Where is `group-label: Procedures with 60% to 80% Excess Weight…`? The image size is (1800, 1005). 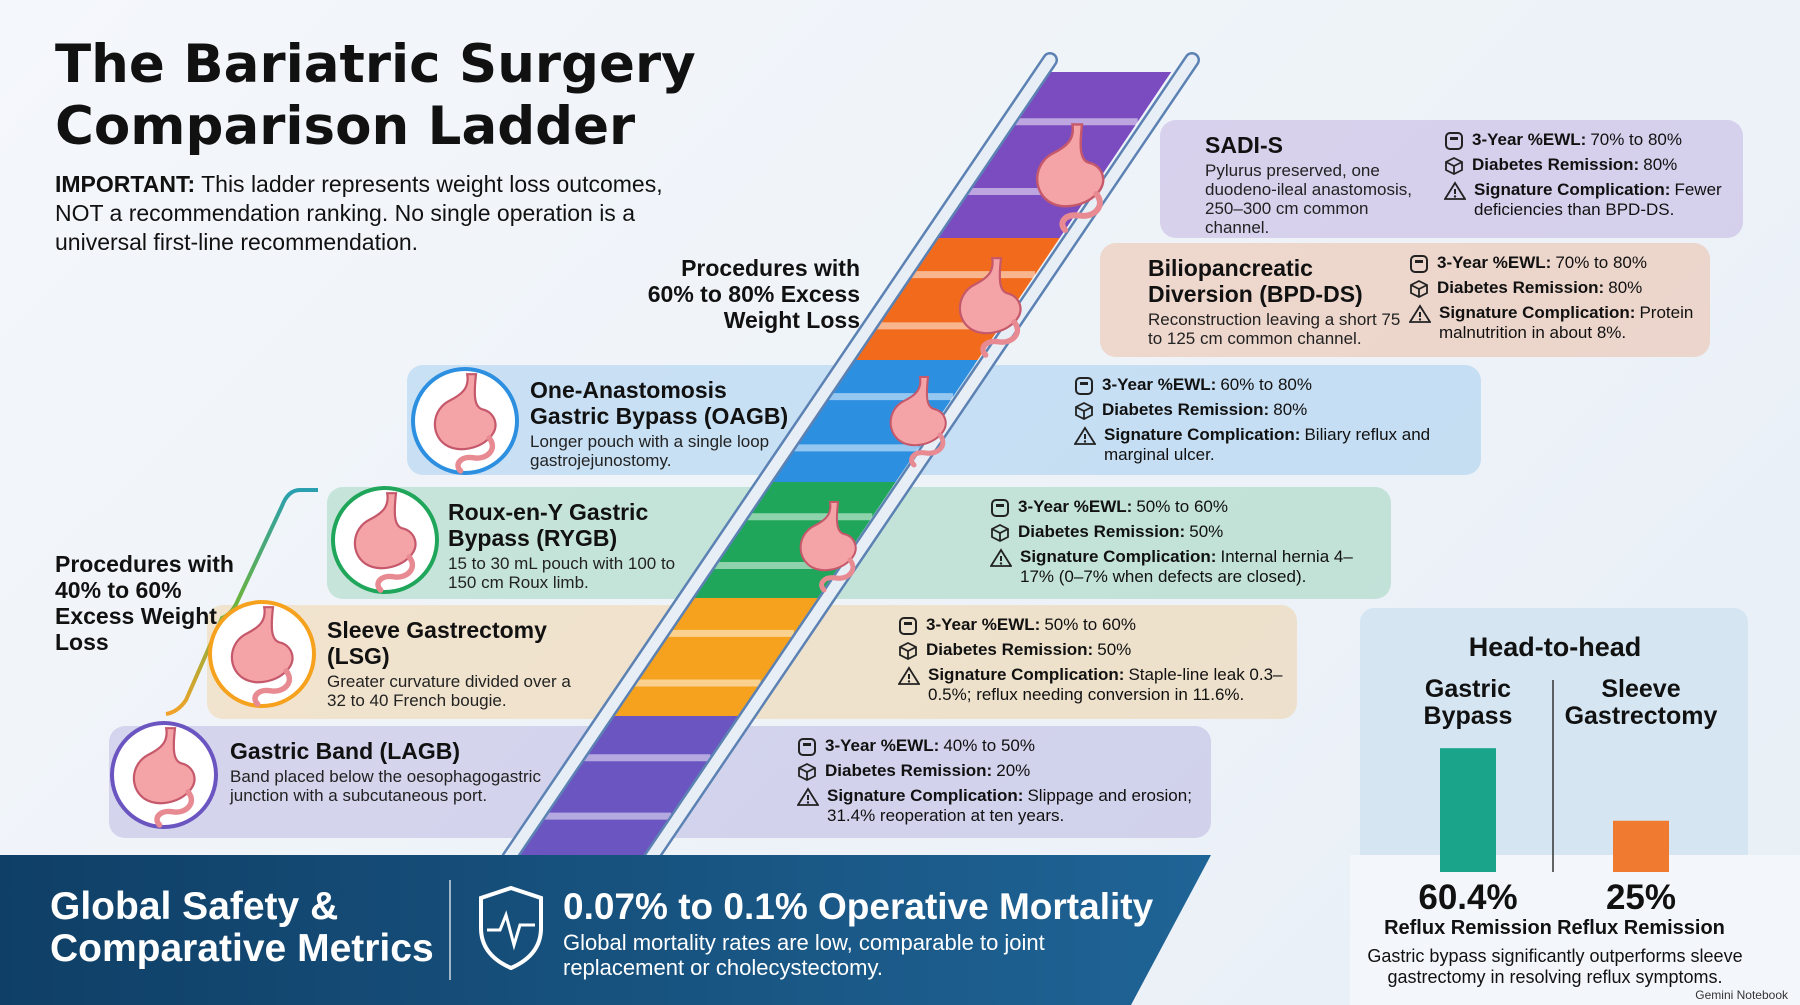
group-label: Procedures with 60% to 80% Excess Weight… is located at coordinates (753, 294).